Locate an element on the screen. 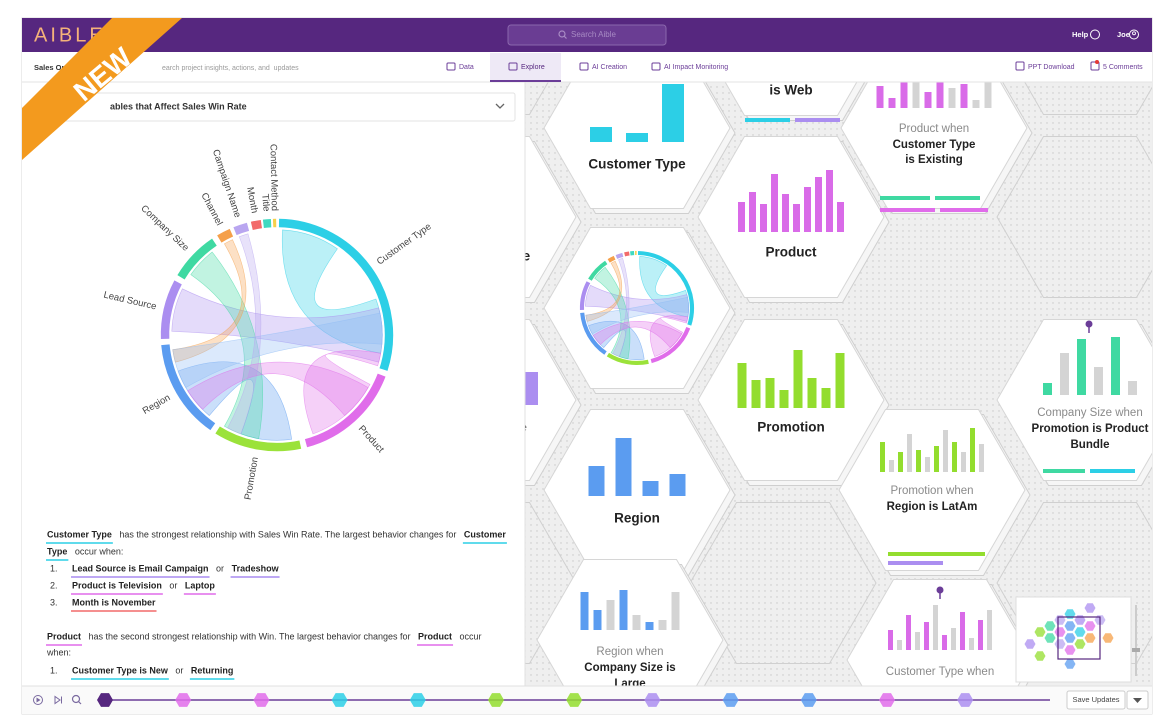  zoom-icon is located at coordinates (76, 699).